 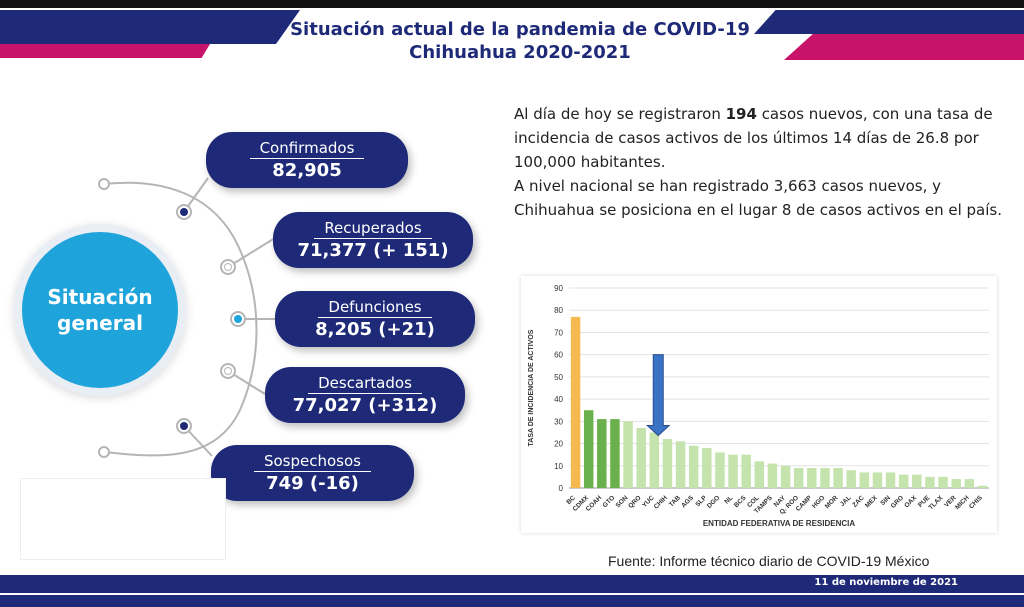 What do you see at coordinates (661, 502) in the screenshot?
I see `x-tick-label: CHIH` at bounding box center [661, 502].